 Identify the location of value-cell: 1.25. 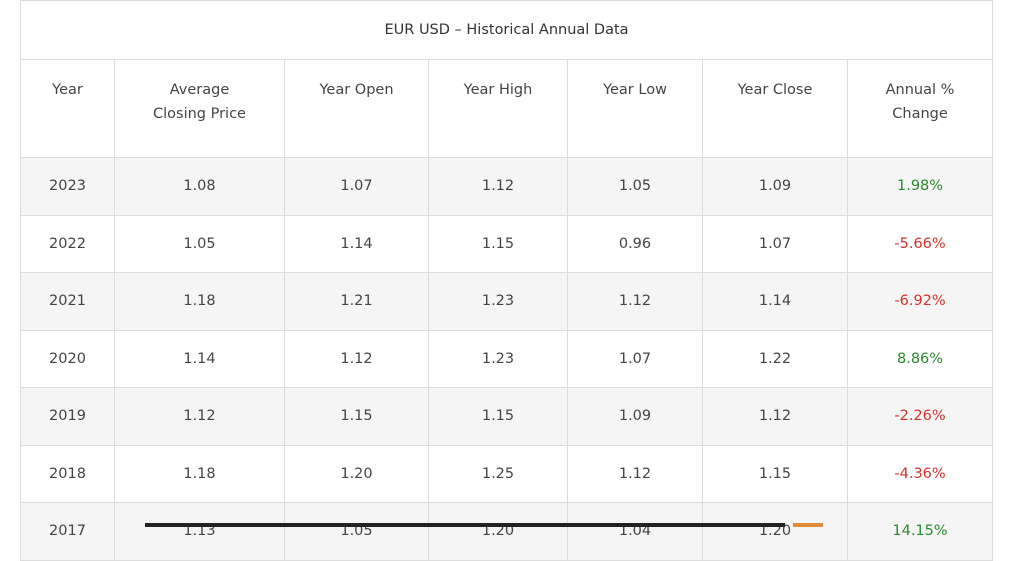
(498, 473).